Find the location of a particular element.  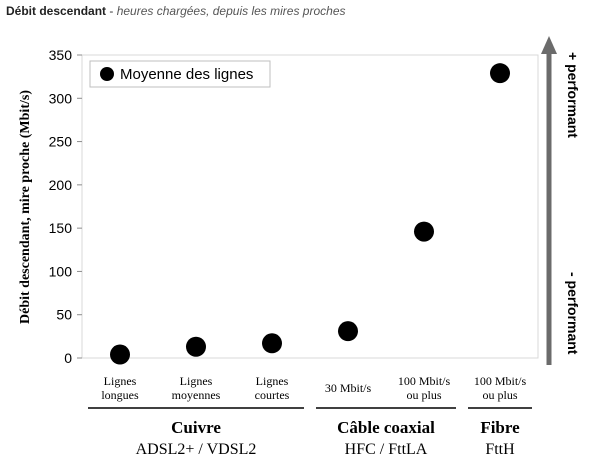

y-axis-label: Débit descendant, mire proche (Mbit/s) is located at coordinates (25, 207).